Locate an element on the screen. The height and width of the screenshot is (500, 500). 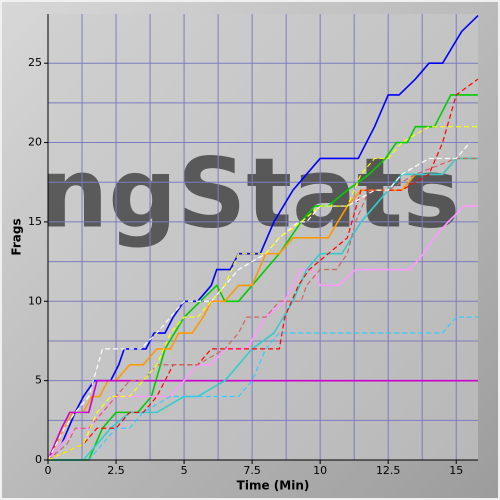
series-line is located at coordinates (262, 420).